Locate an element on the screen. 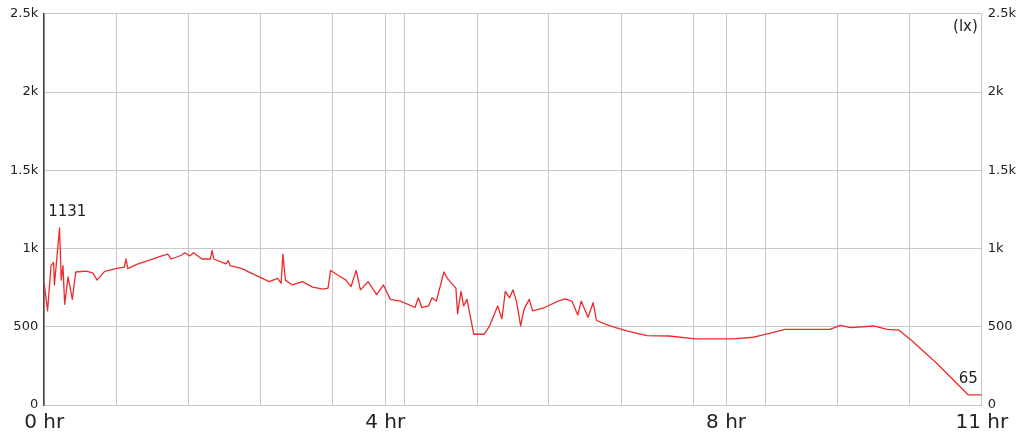  y-tick-label: 1.5k is located at coordinates (24, 169).